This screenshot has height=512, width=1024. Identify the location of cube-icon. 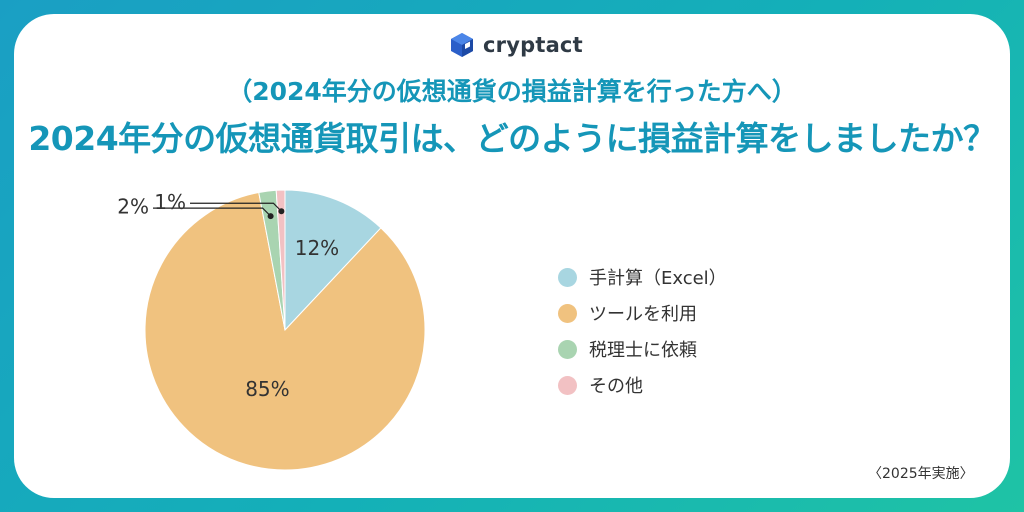
(462, 45).